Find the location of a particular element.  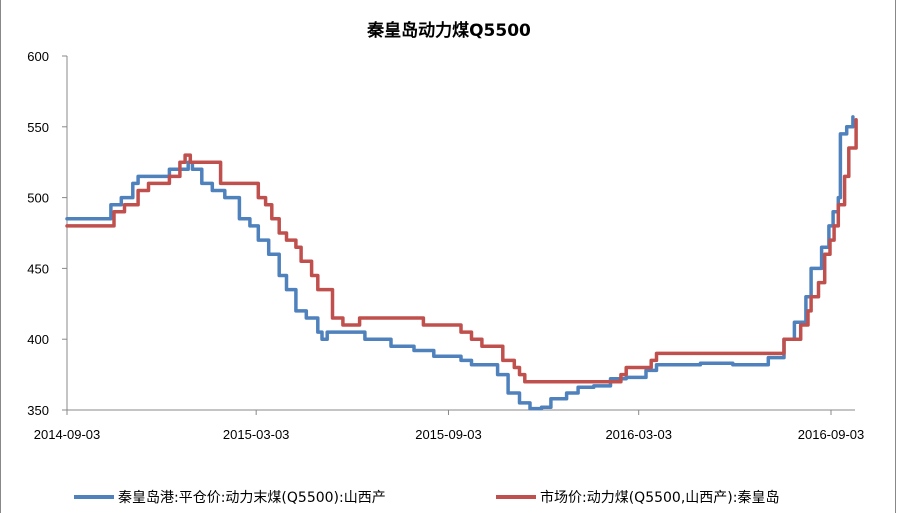

x-tick-label: 2014-09-03 is located at coordinates (67, 434).